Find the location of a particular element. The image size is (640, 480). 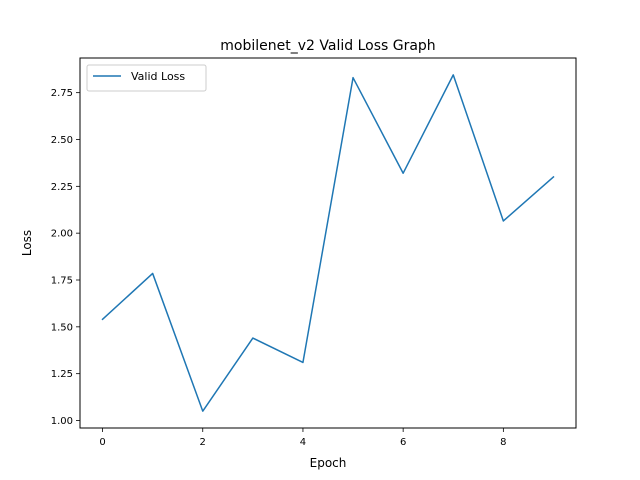

x-tick-label: 0 is located at coordinates (102, 442).